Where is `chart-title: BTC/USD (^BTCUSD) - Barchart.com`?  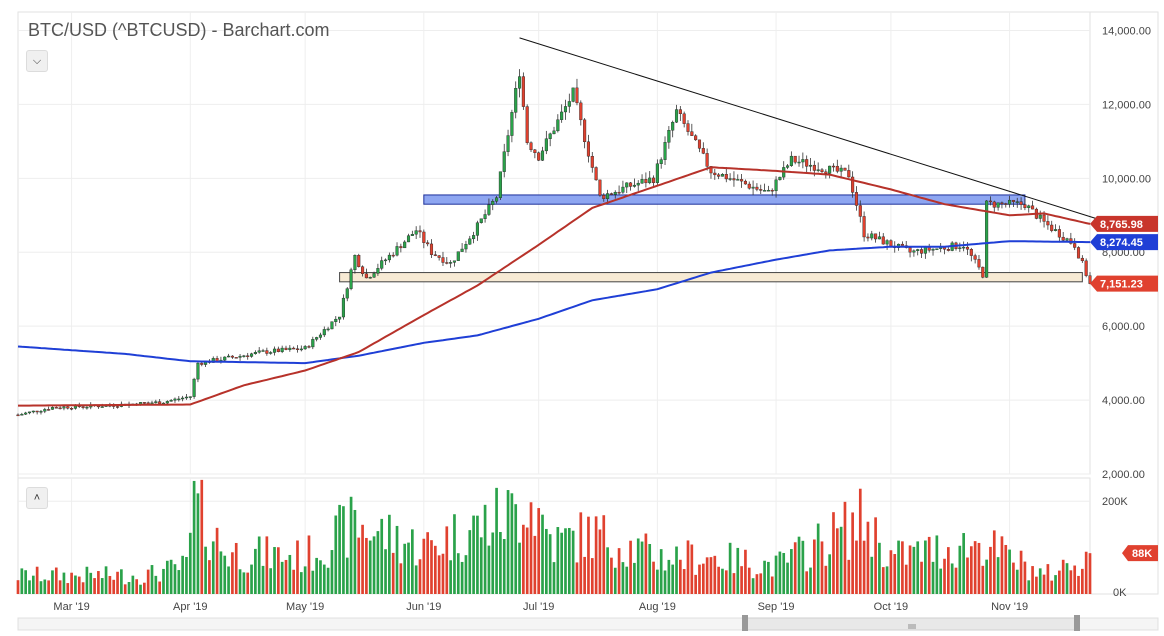 chart-title: BTC/USD (^BTCUSD) - Barchart.com is located at coordinates (179, 30).